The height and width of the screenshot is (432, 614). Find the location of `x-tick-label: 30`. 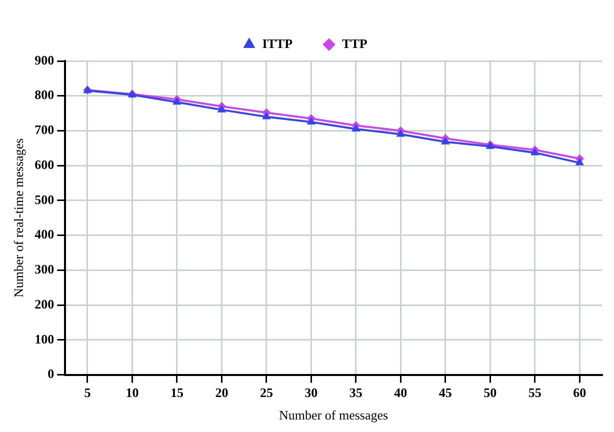

x-tick-label: 30 is located at coordinates (311, 392).